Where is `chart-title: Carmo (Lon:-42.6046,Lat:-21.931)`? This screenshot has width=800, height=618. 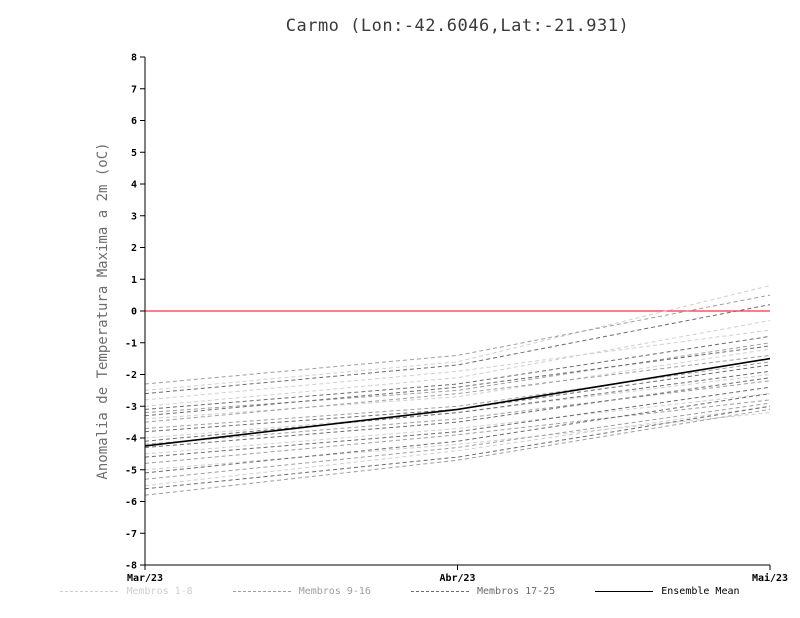 chart-title: Carmo (Lon:-42.6046,Lat:-21.931) is located at coordinates (457, 26).